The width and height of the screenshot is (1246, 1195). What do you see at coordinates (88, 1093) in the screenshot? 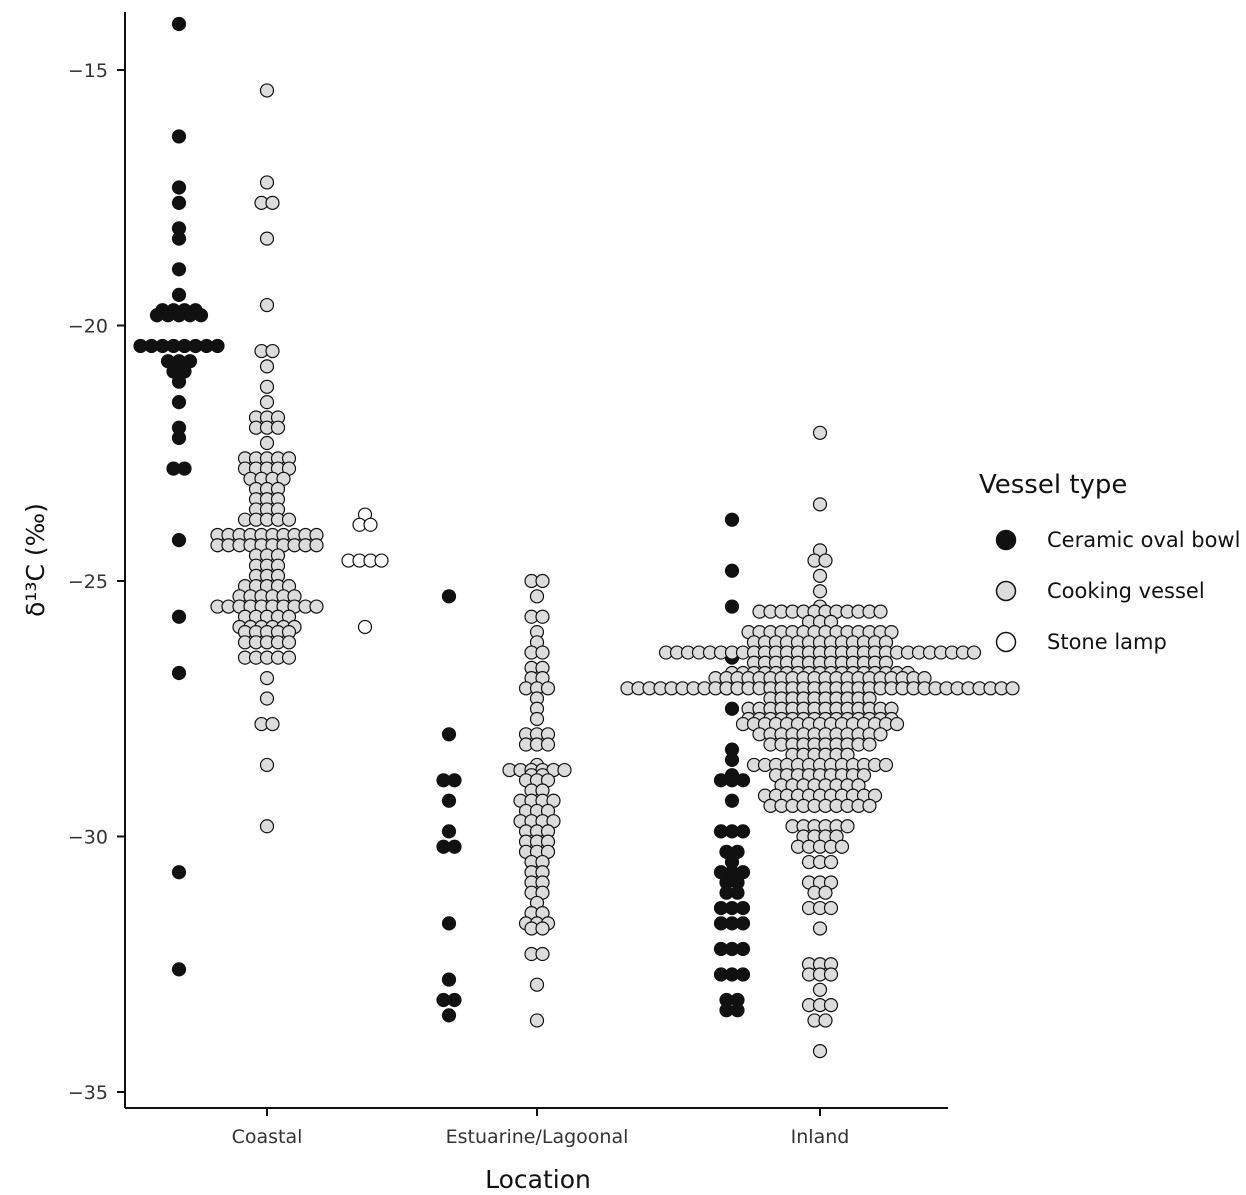
I see `y-tick-label: −35` at bounding box center [88, 1093].